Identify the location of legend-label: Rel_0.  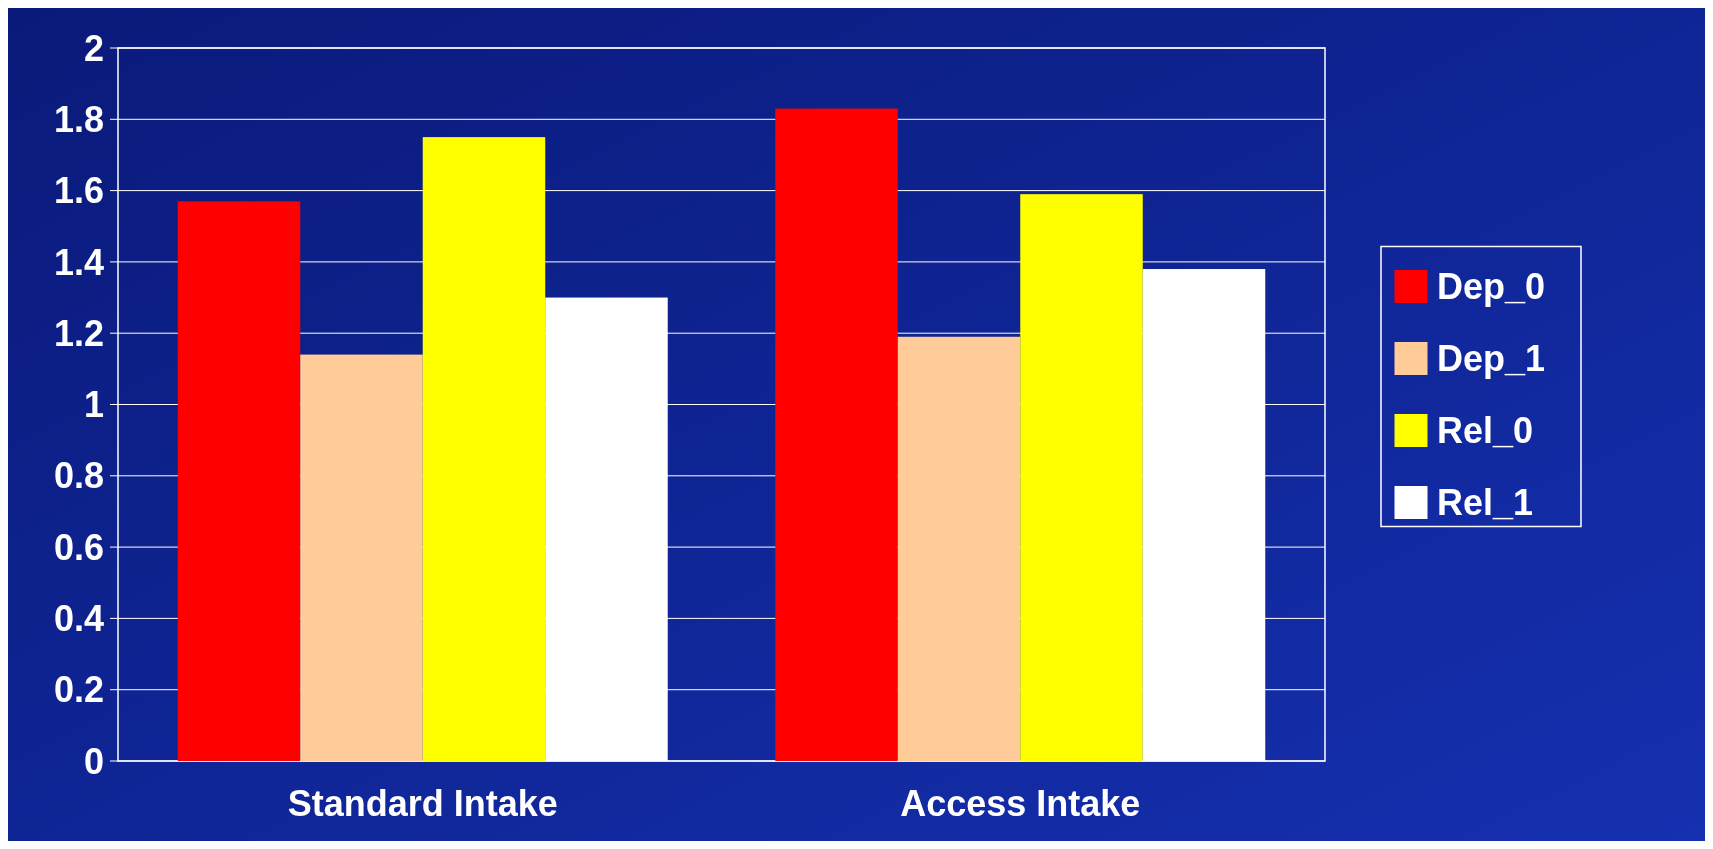
(1485, 431).